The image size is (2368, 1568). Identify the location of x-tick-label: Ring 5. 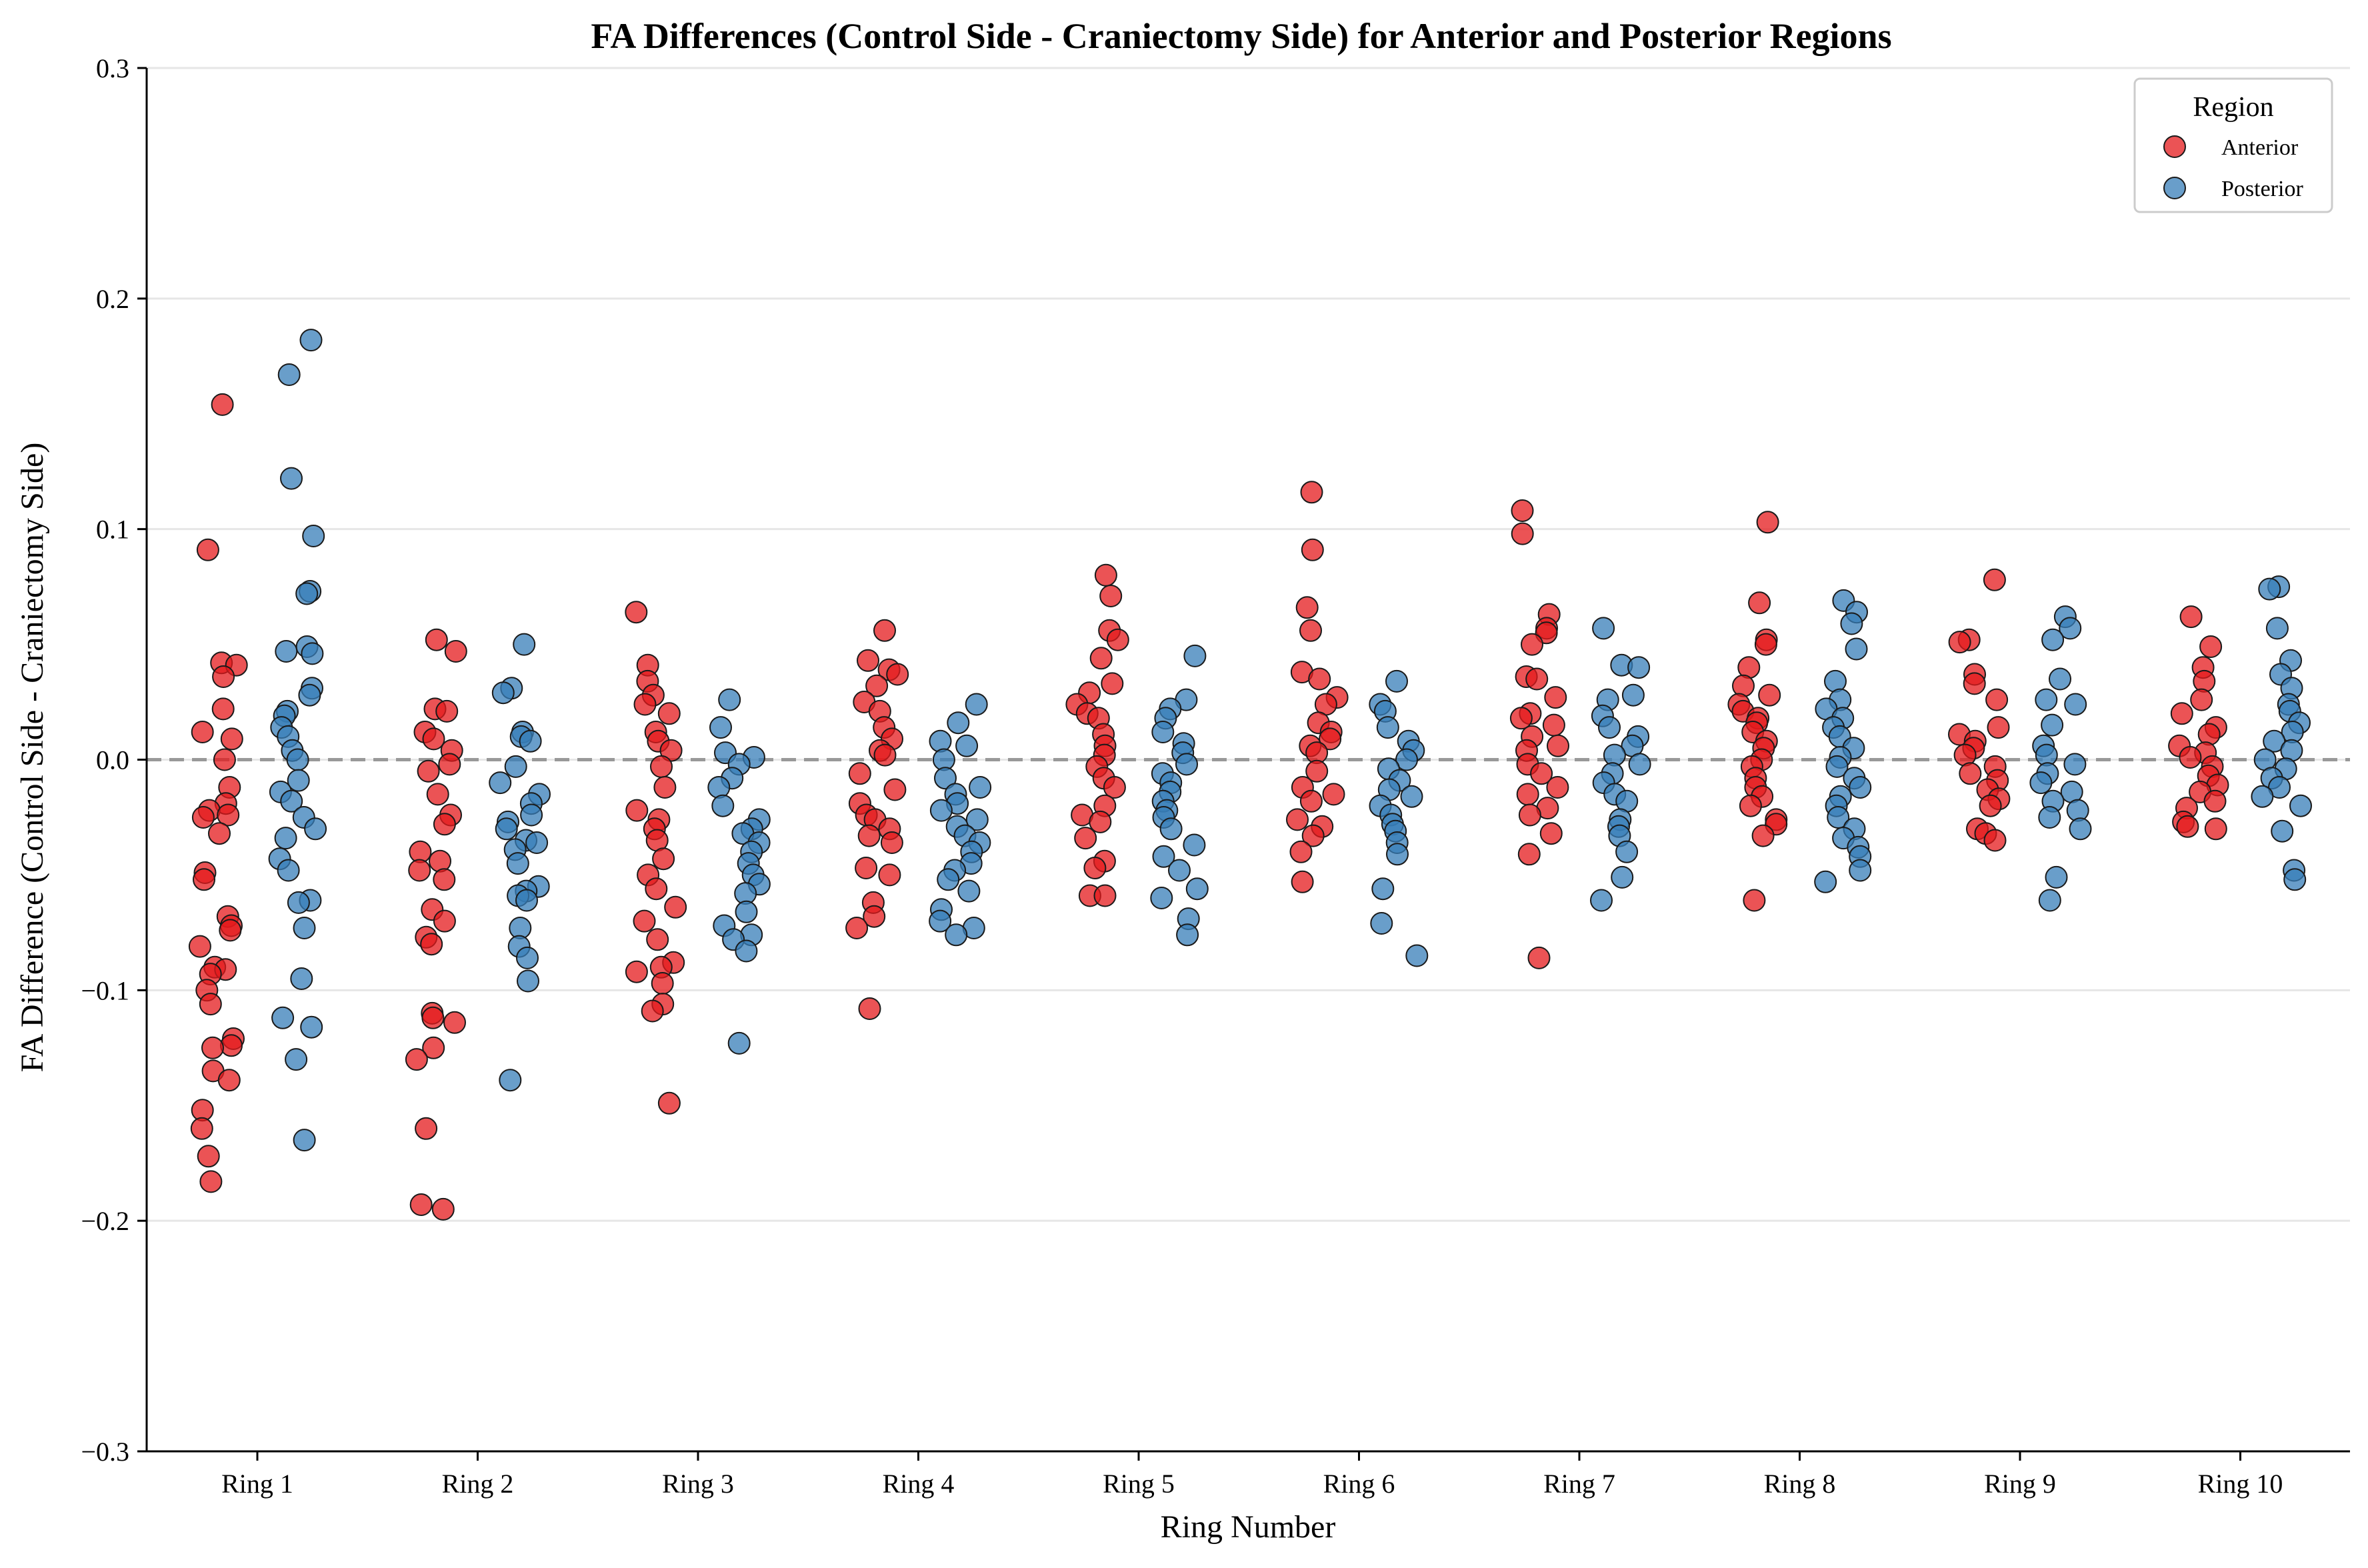
(1139, 1484).